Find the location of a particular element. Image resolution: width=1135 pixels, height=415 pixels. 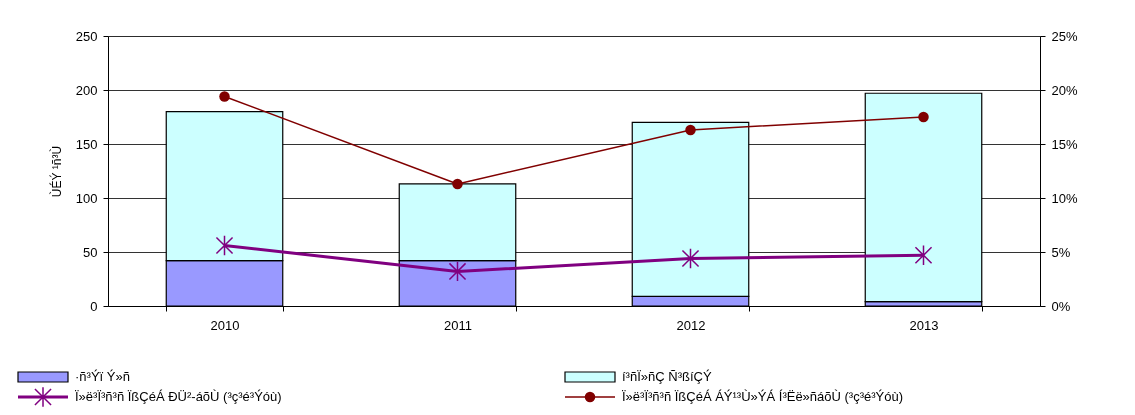

legend-label: ·ñ³Ýï Ý»ñ is located at coordinates (102, 376).